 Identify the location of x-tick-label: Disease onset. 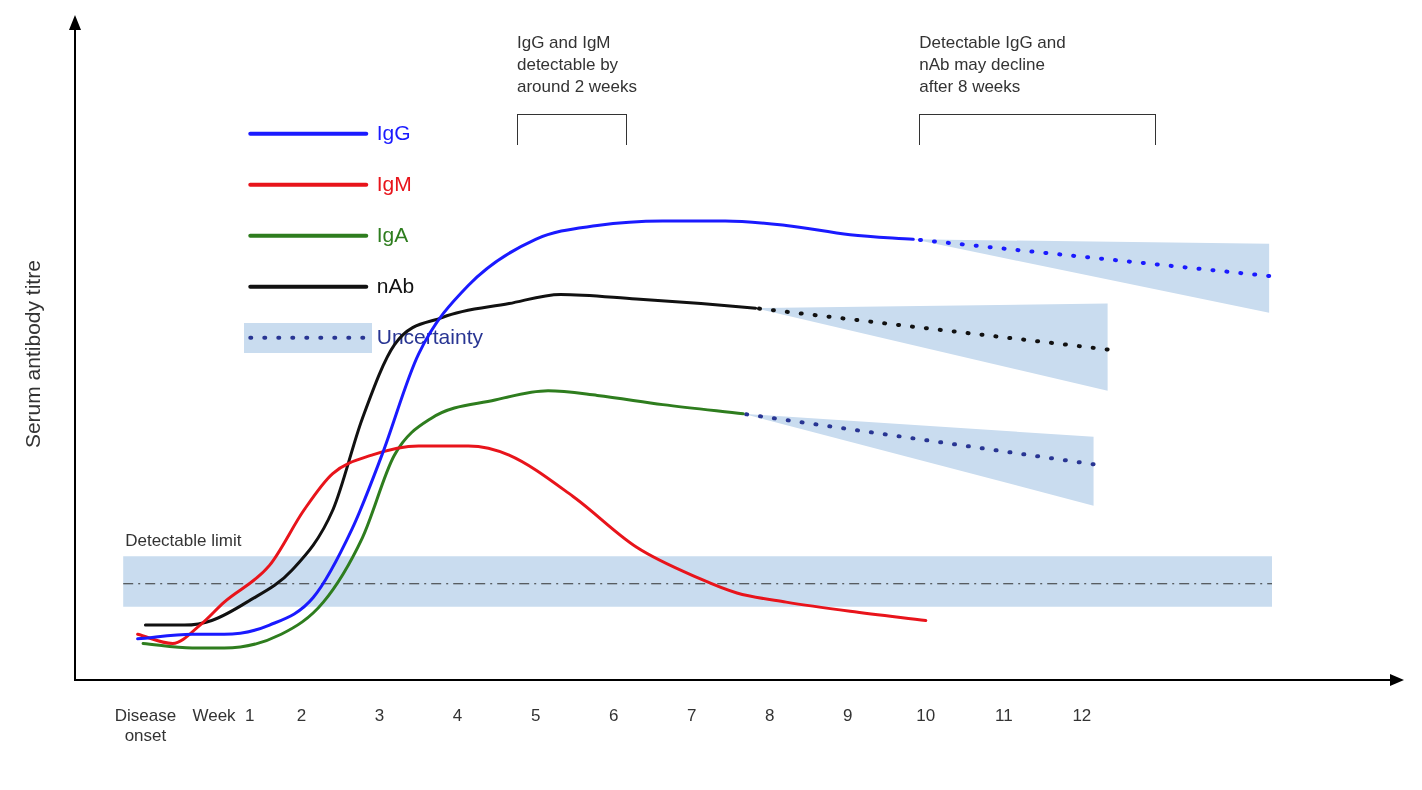
(145, 726).